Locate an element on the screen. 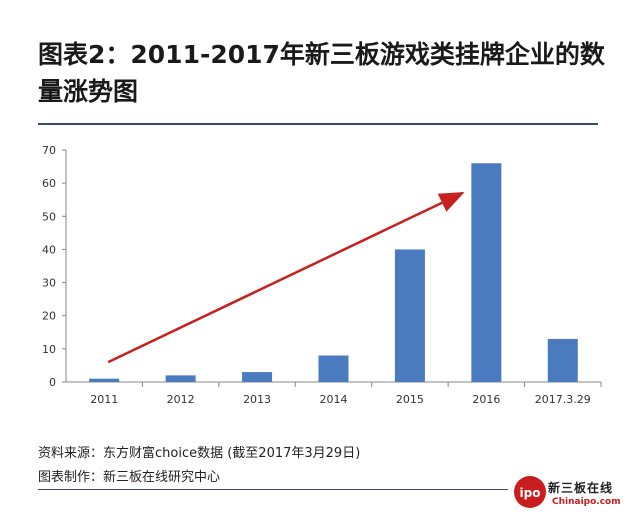 This screenshot has height=524, width=640. y-tick-label: 20 is located at coordinates (49, 316).